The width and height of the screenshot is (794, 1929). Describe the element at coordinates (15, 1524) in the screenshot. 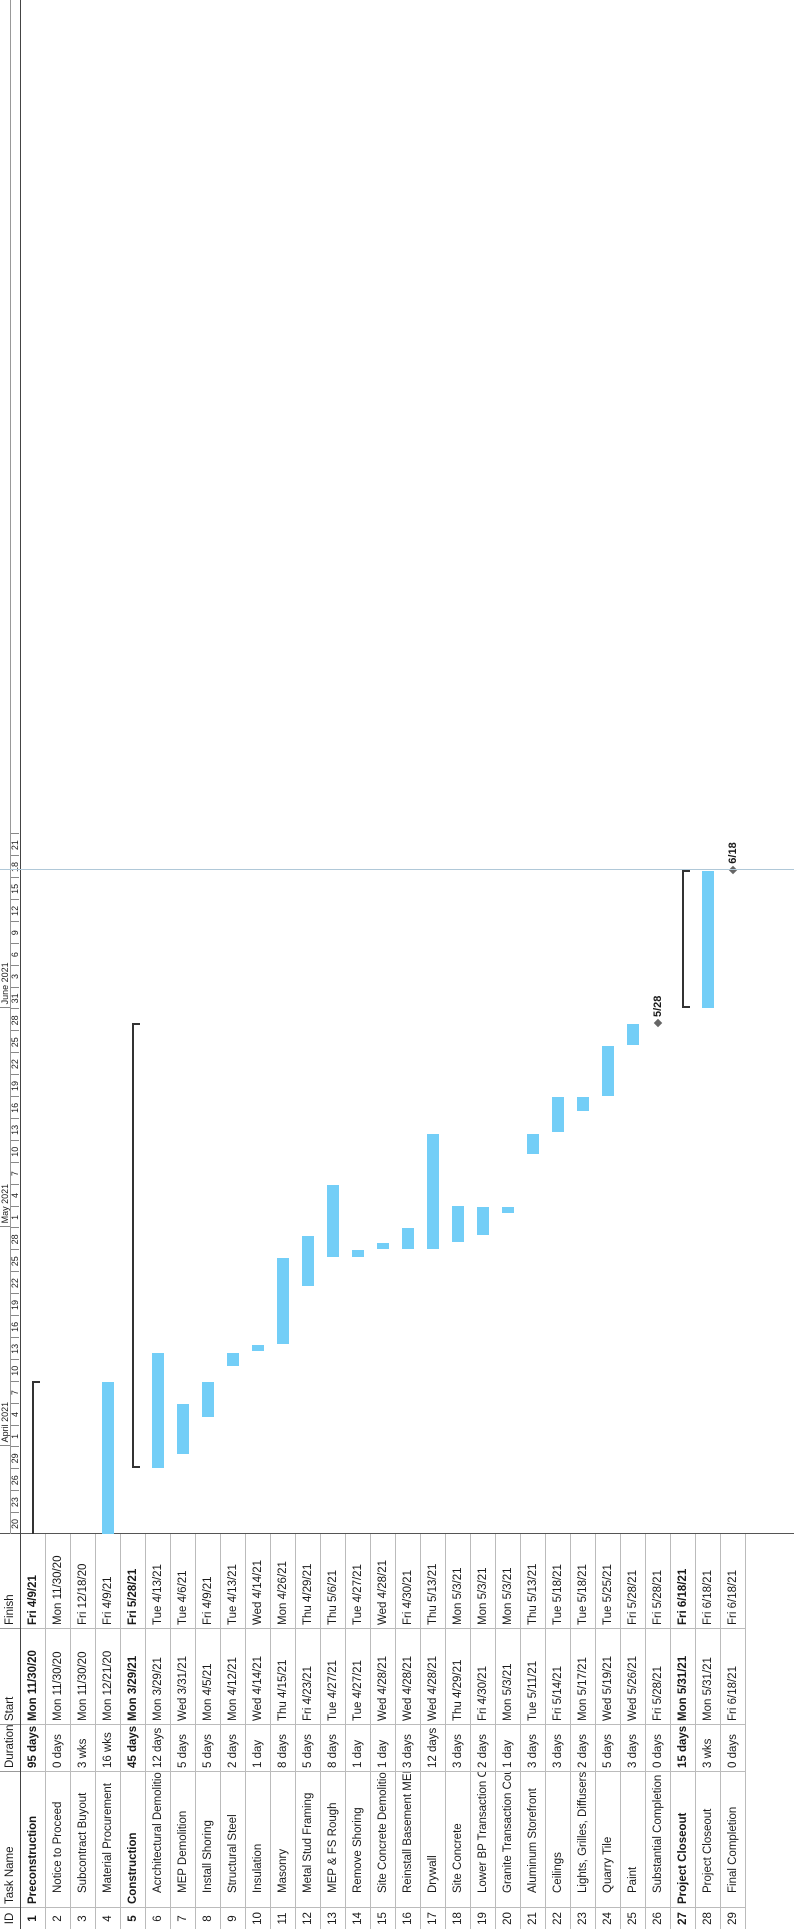

I see `day-tick-label: 20` at that location.